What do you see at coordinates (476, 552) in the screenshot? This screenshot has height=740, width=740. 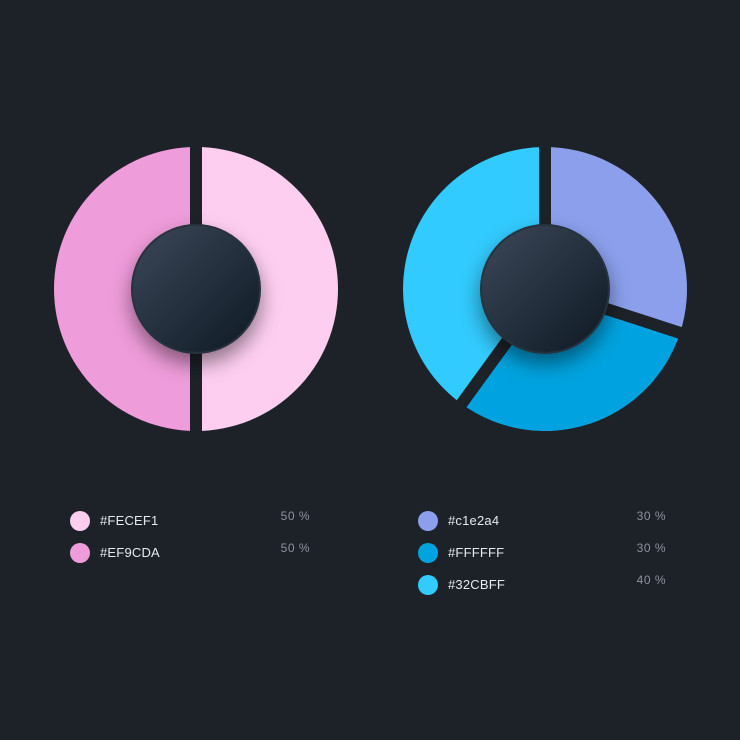 I see `right-chart-legend-label: #FFFFFF` at bounding box center [476, 552].